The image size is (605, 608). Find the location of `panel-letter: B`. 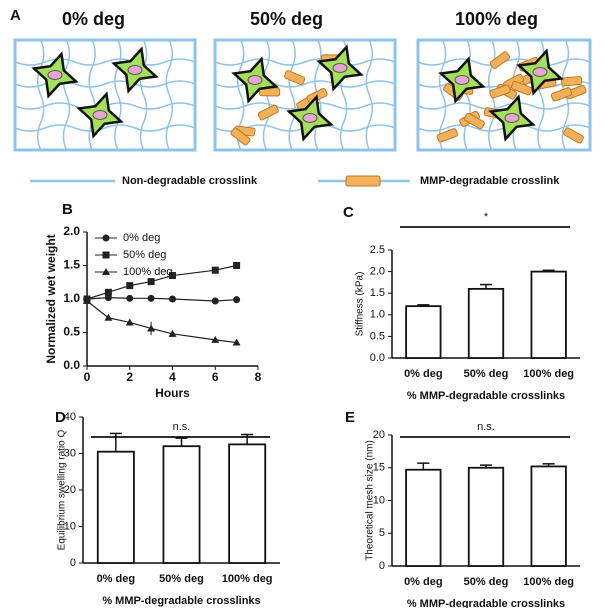

panel-letter: B is located at coordinates (67, 209).